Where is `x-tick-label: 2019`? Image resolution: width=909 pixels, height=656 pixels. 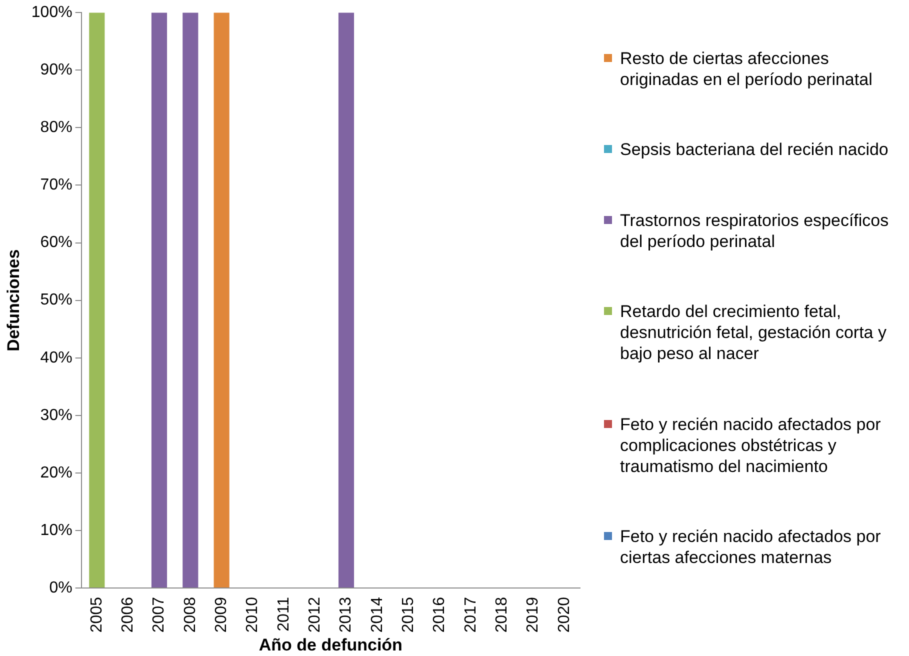 x-tick-label: 2019 is located at coordinates (533, 614).